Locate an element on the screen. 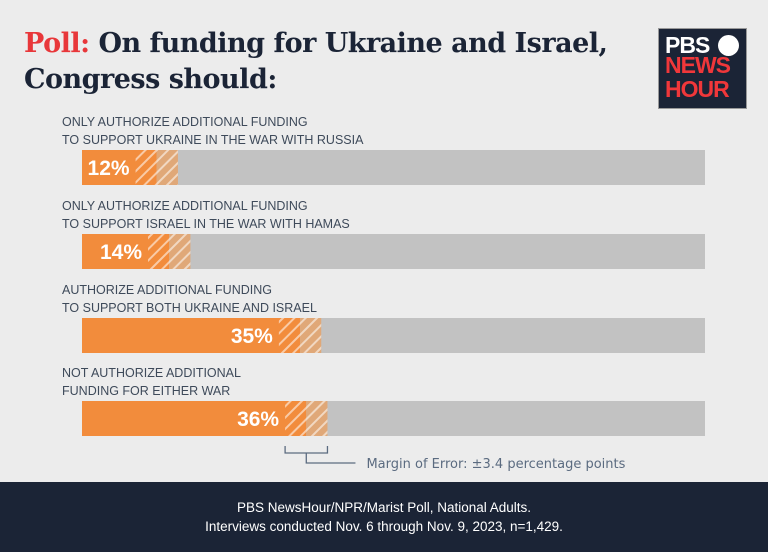 This screenshot has width=768, height=552. category-label: FUNDING FOR EITHER WAR is located at coordinates (146, 391).